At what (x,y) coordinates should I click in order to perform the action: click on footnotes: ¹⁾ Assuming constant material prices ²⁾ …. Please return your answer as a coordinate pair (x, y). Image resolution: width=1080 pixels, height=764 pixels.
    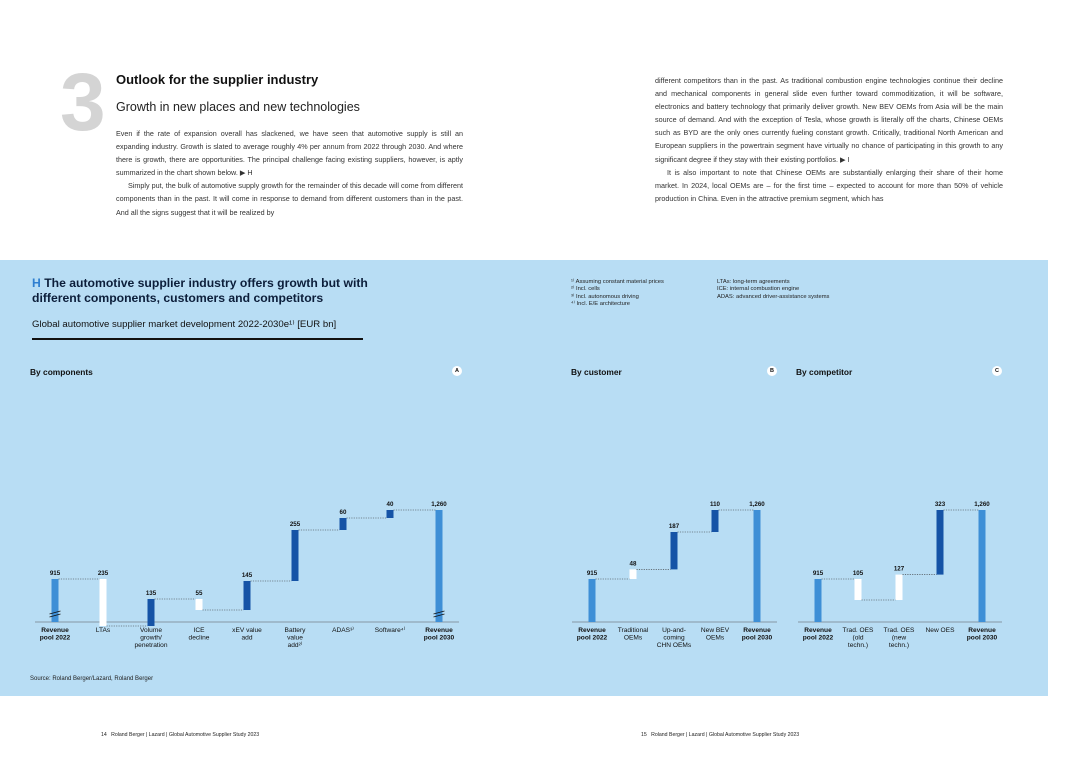
    Looking at the image, I should click on (617, 294).